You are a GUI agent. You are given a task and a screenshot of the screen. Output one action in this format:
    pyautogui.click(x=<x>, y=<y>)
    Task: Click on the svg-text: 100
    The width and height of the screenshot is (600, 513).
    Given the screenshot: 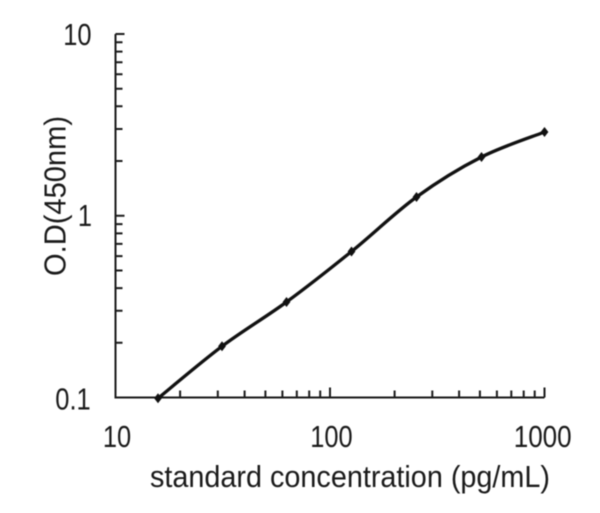 What is the action you would take?
    pyautogui.click(x=331, y=436)
    